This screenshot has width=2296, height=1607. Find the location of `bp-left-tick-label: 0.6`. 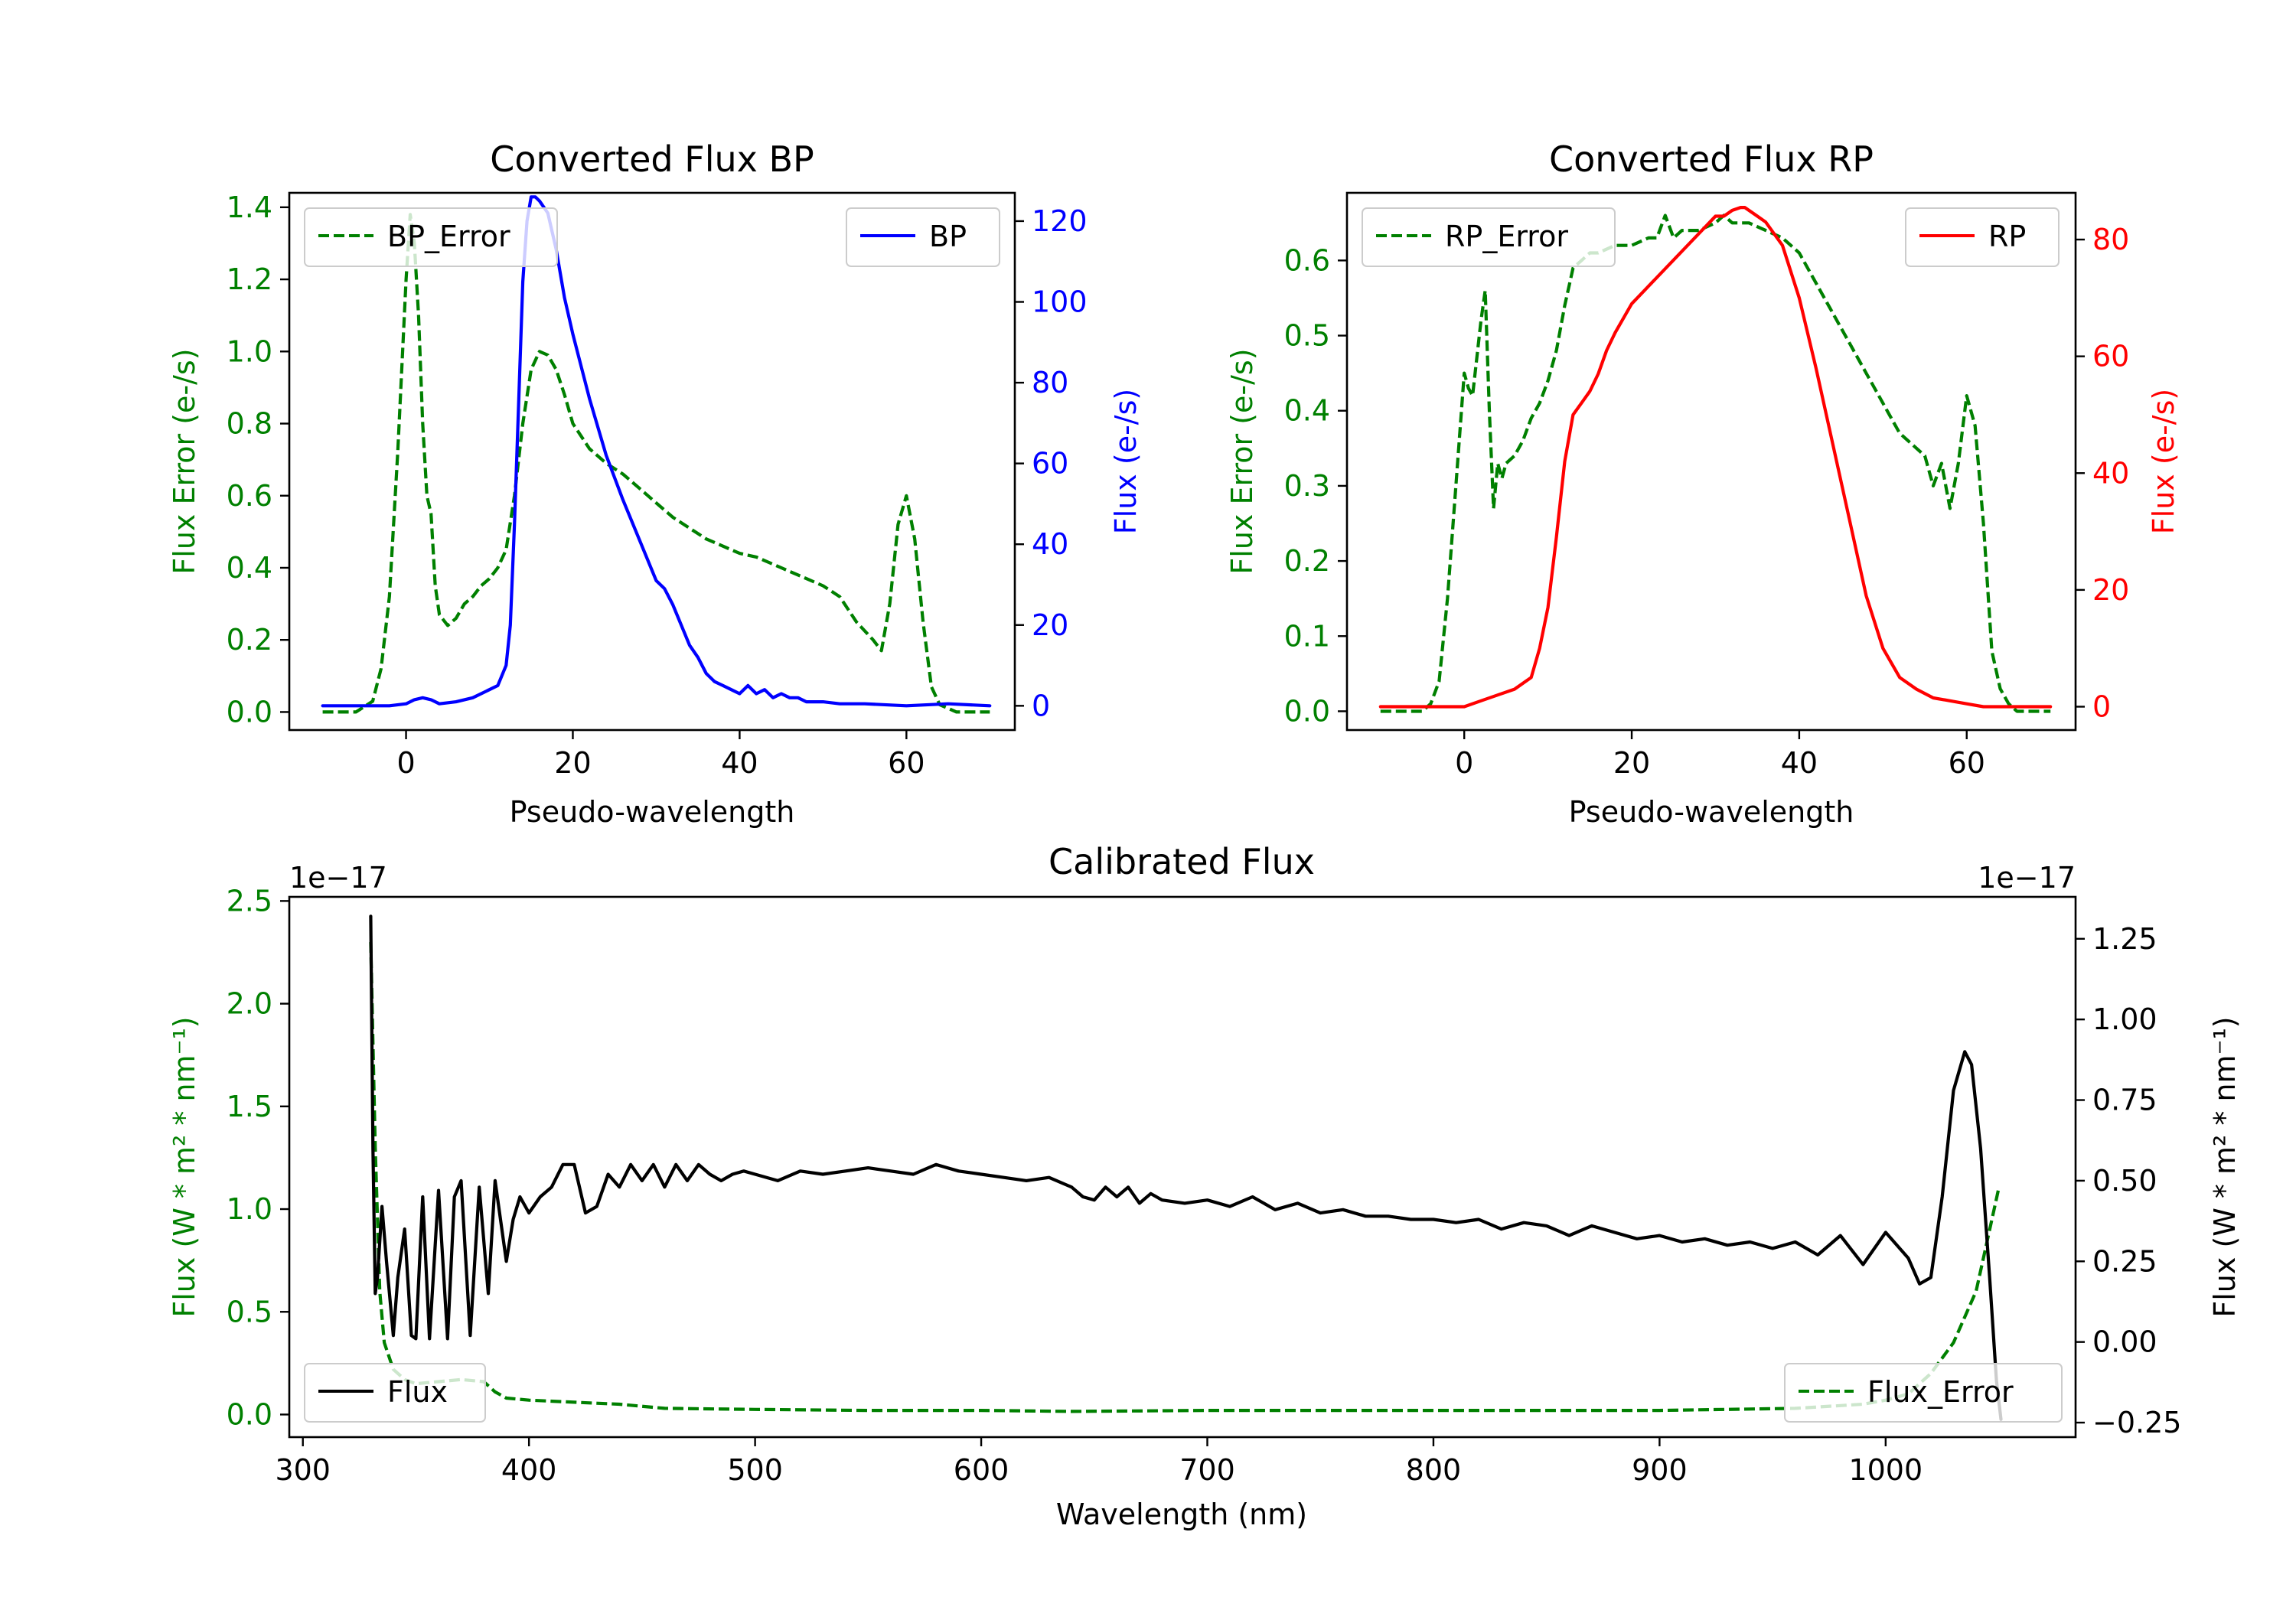

bp-left-tick-label: 0.6 is located at coordinates (249, 496).